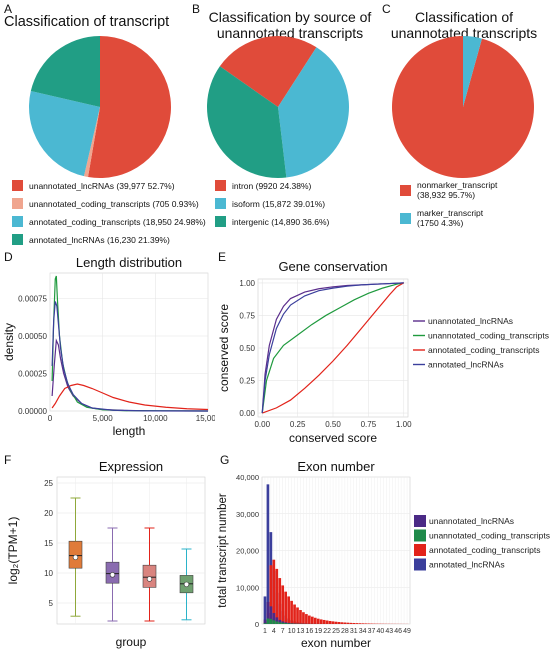 This screenshot has height=650, width=550. Describe the element at coordinates (389, 631) in the screenshot. I see `x-tick-label-g: 43` at that location.